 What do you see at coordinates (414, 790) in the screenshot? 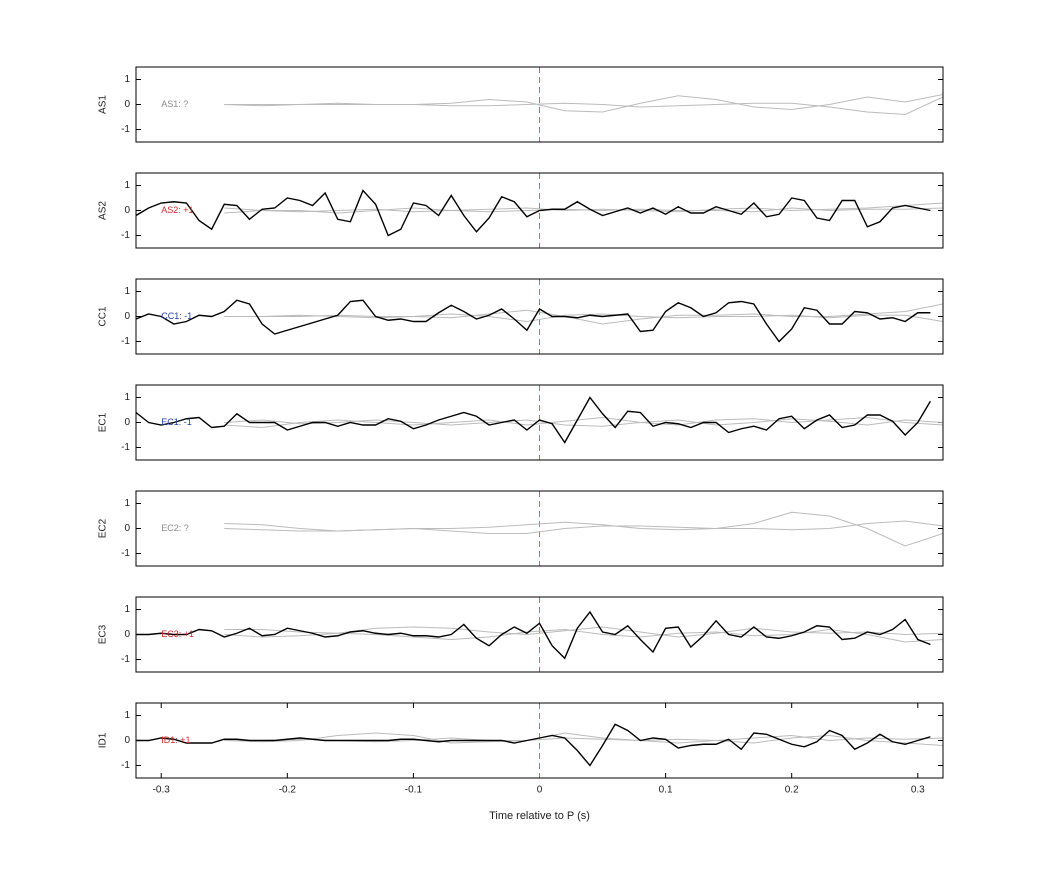
I see `x-tick-label: -0.1` at bounding box center [414, 790].